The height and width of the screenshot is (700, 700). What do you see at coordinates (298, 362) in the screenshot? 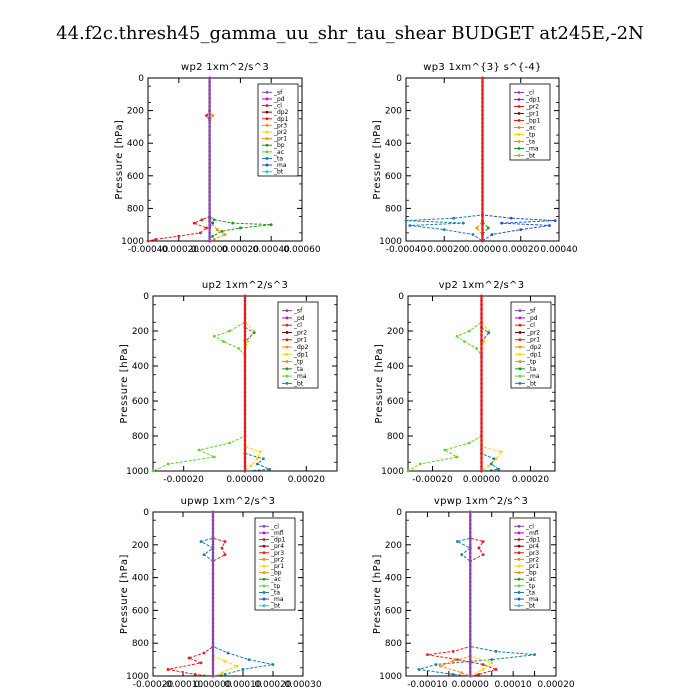
I see `legend-label: _tp` at bounding box center [298, 362].